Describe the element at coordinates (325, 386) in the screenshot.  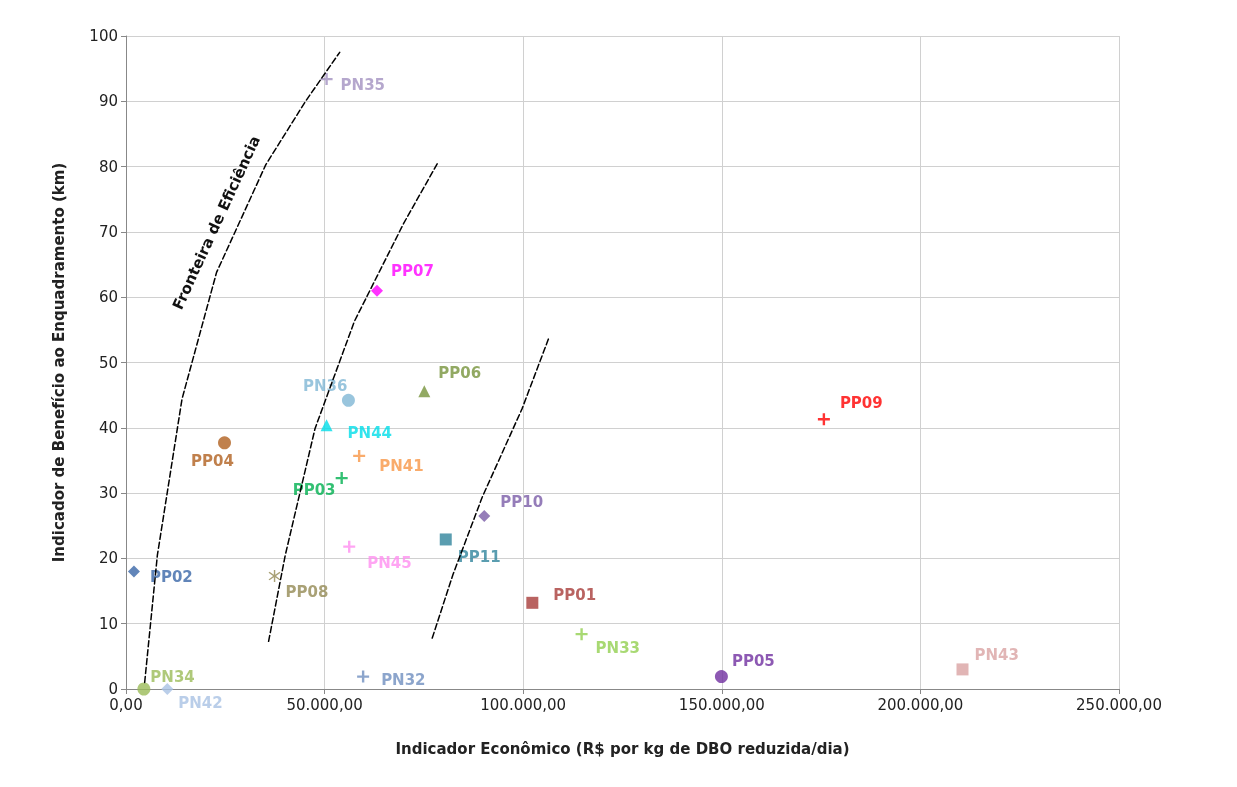
I see `series-label: PN36` at that location.